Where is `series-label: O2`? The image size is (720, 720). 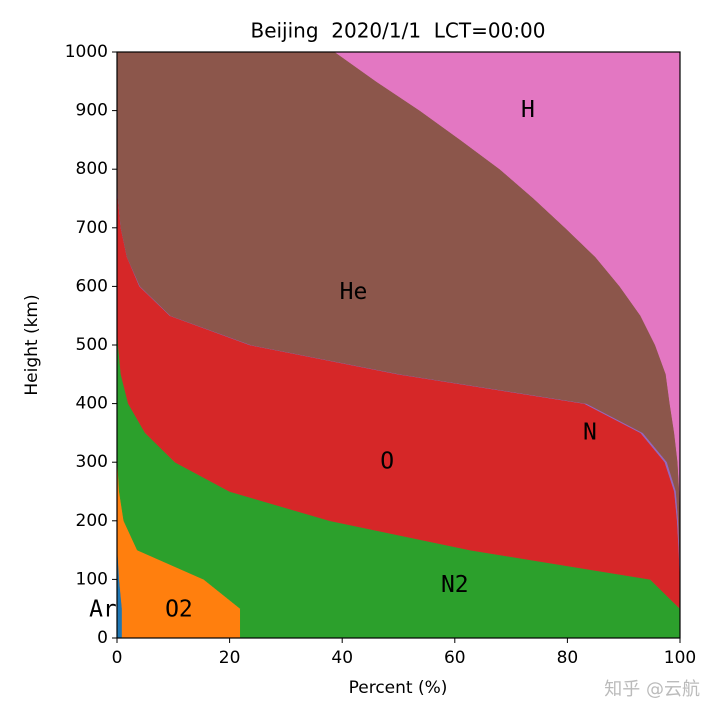
series-label: O2 is located at coordinates (179, 609).